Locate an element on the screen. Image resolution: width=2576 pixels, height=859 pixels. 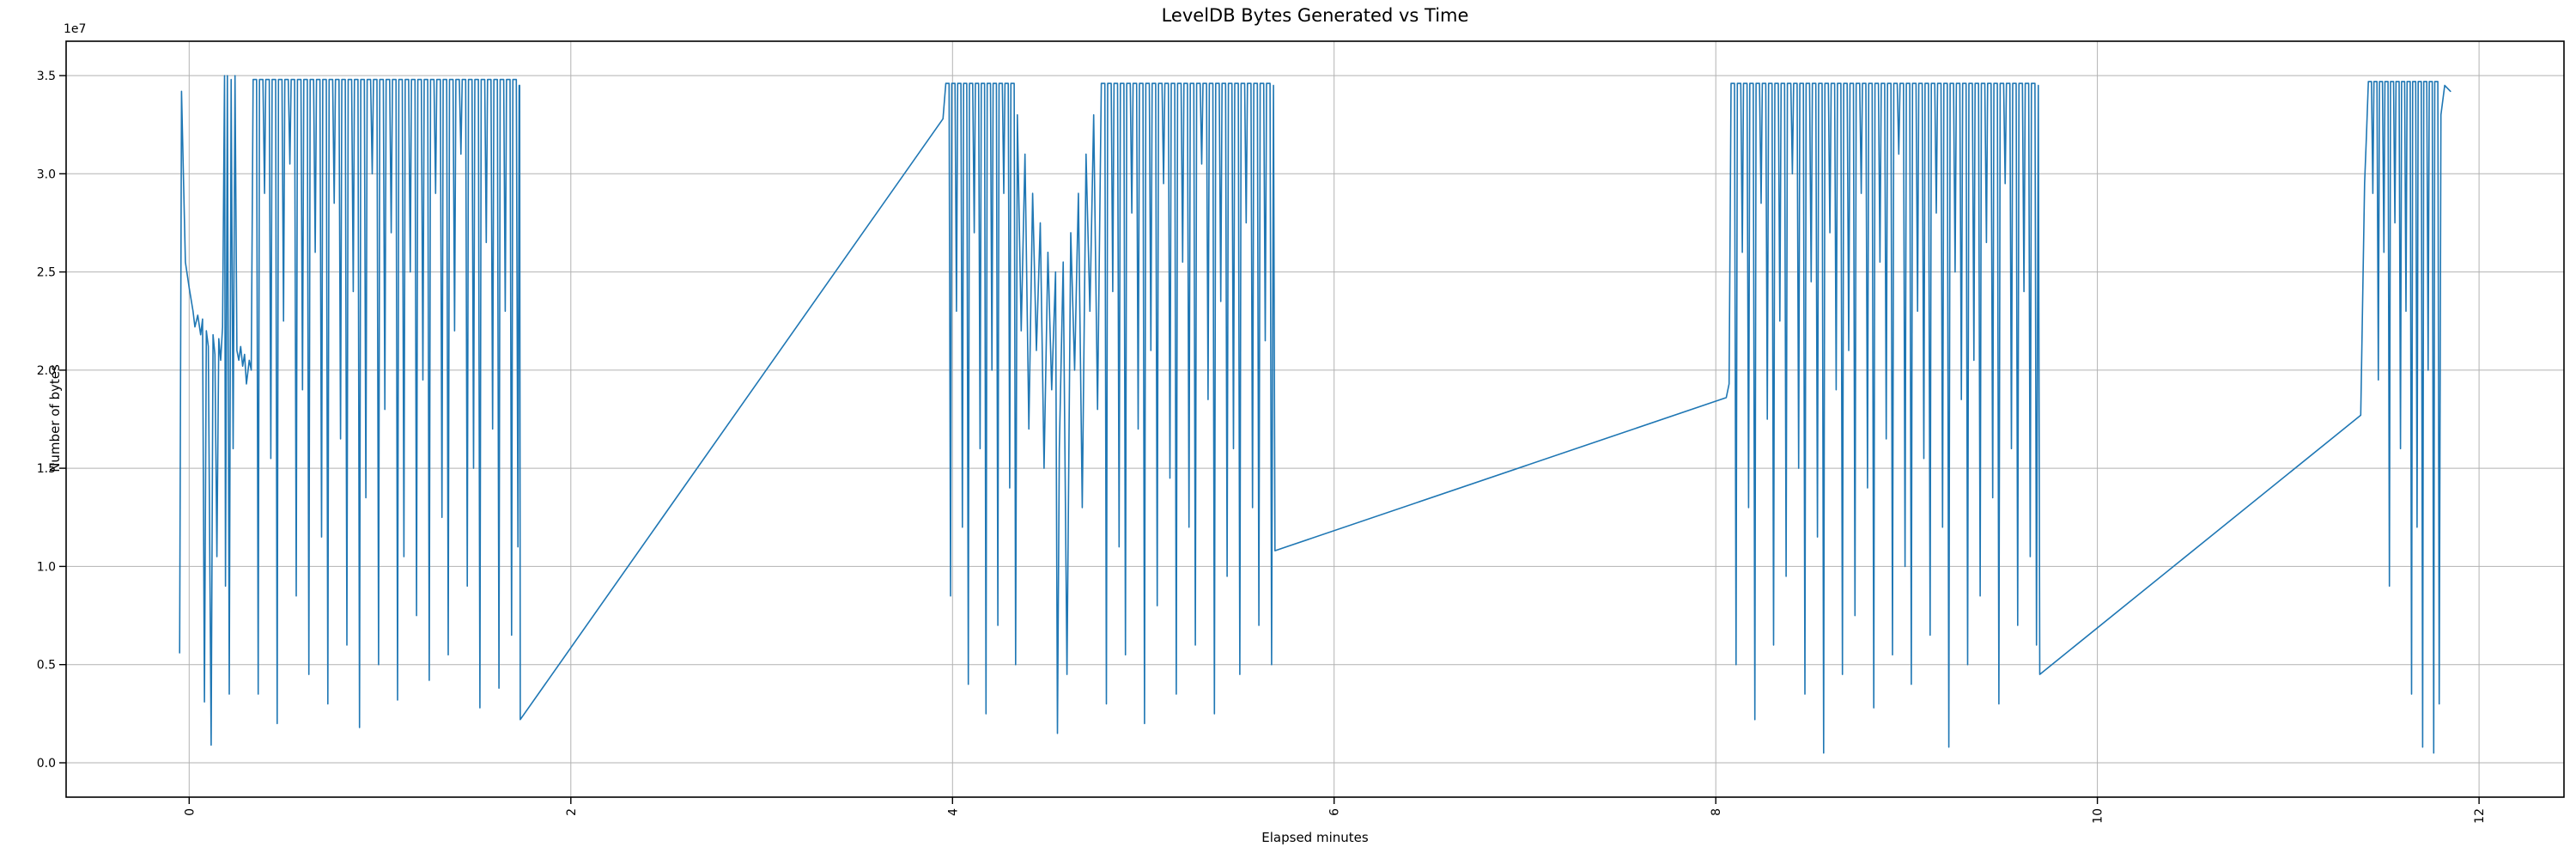
y-tick-label: 0.5 is located at coordinates (46, 666).